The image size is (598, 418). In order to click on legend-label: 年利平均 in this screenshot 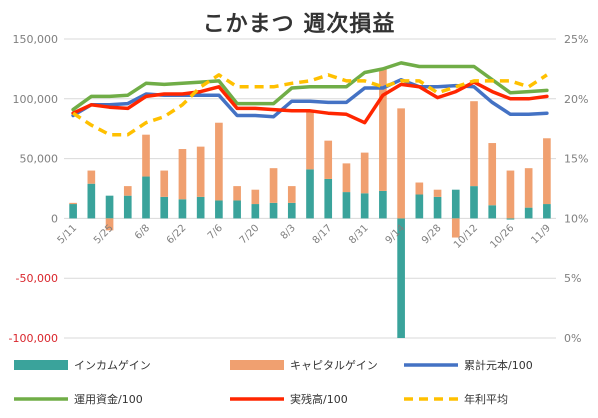, I will do `click(486, 399)`.